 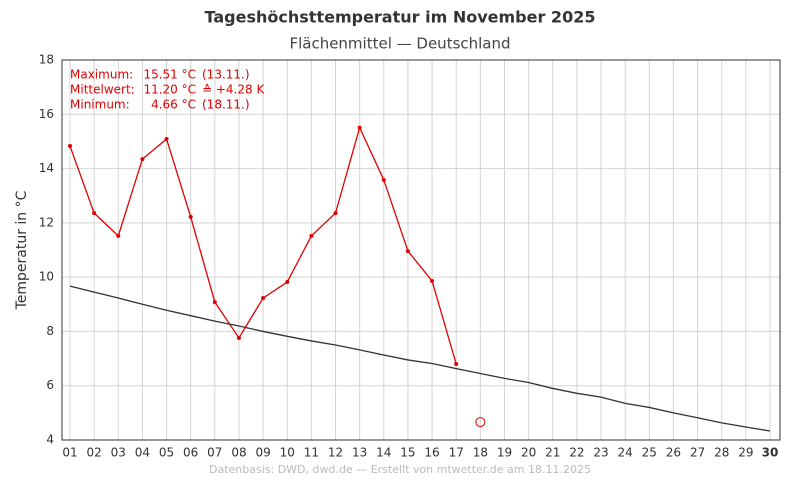 I want to click on x-tick-label: 25, so click(x=649, y=453).